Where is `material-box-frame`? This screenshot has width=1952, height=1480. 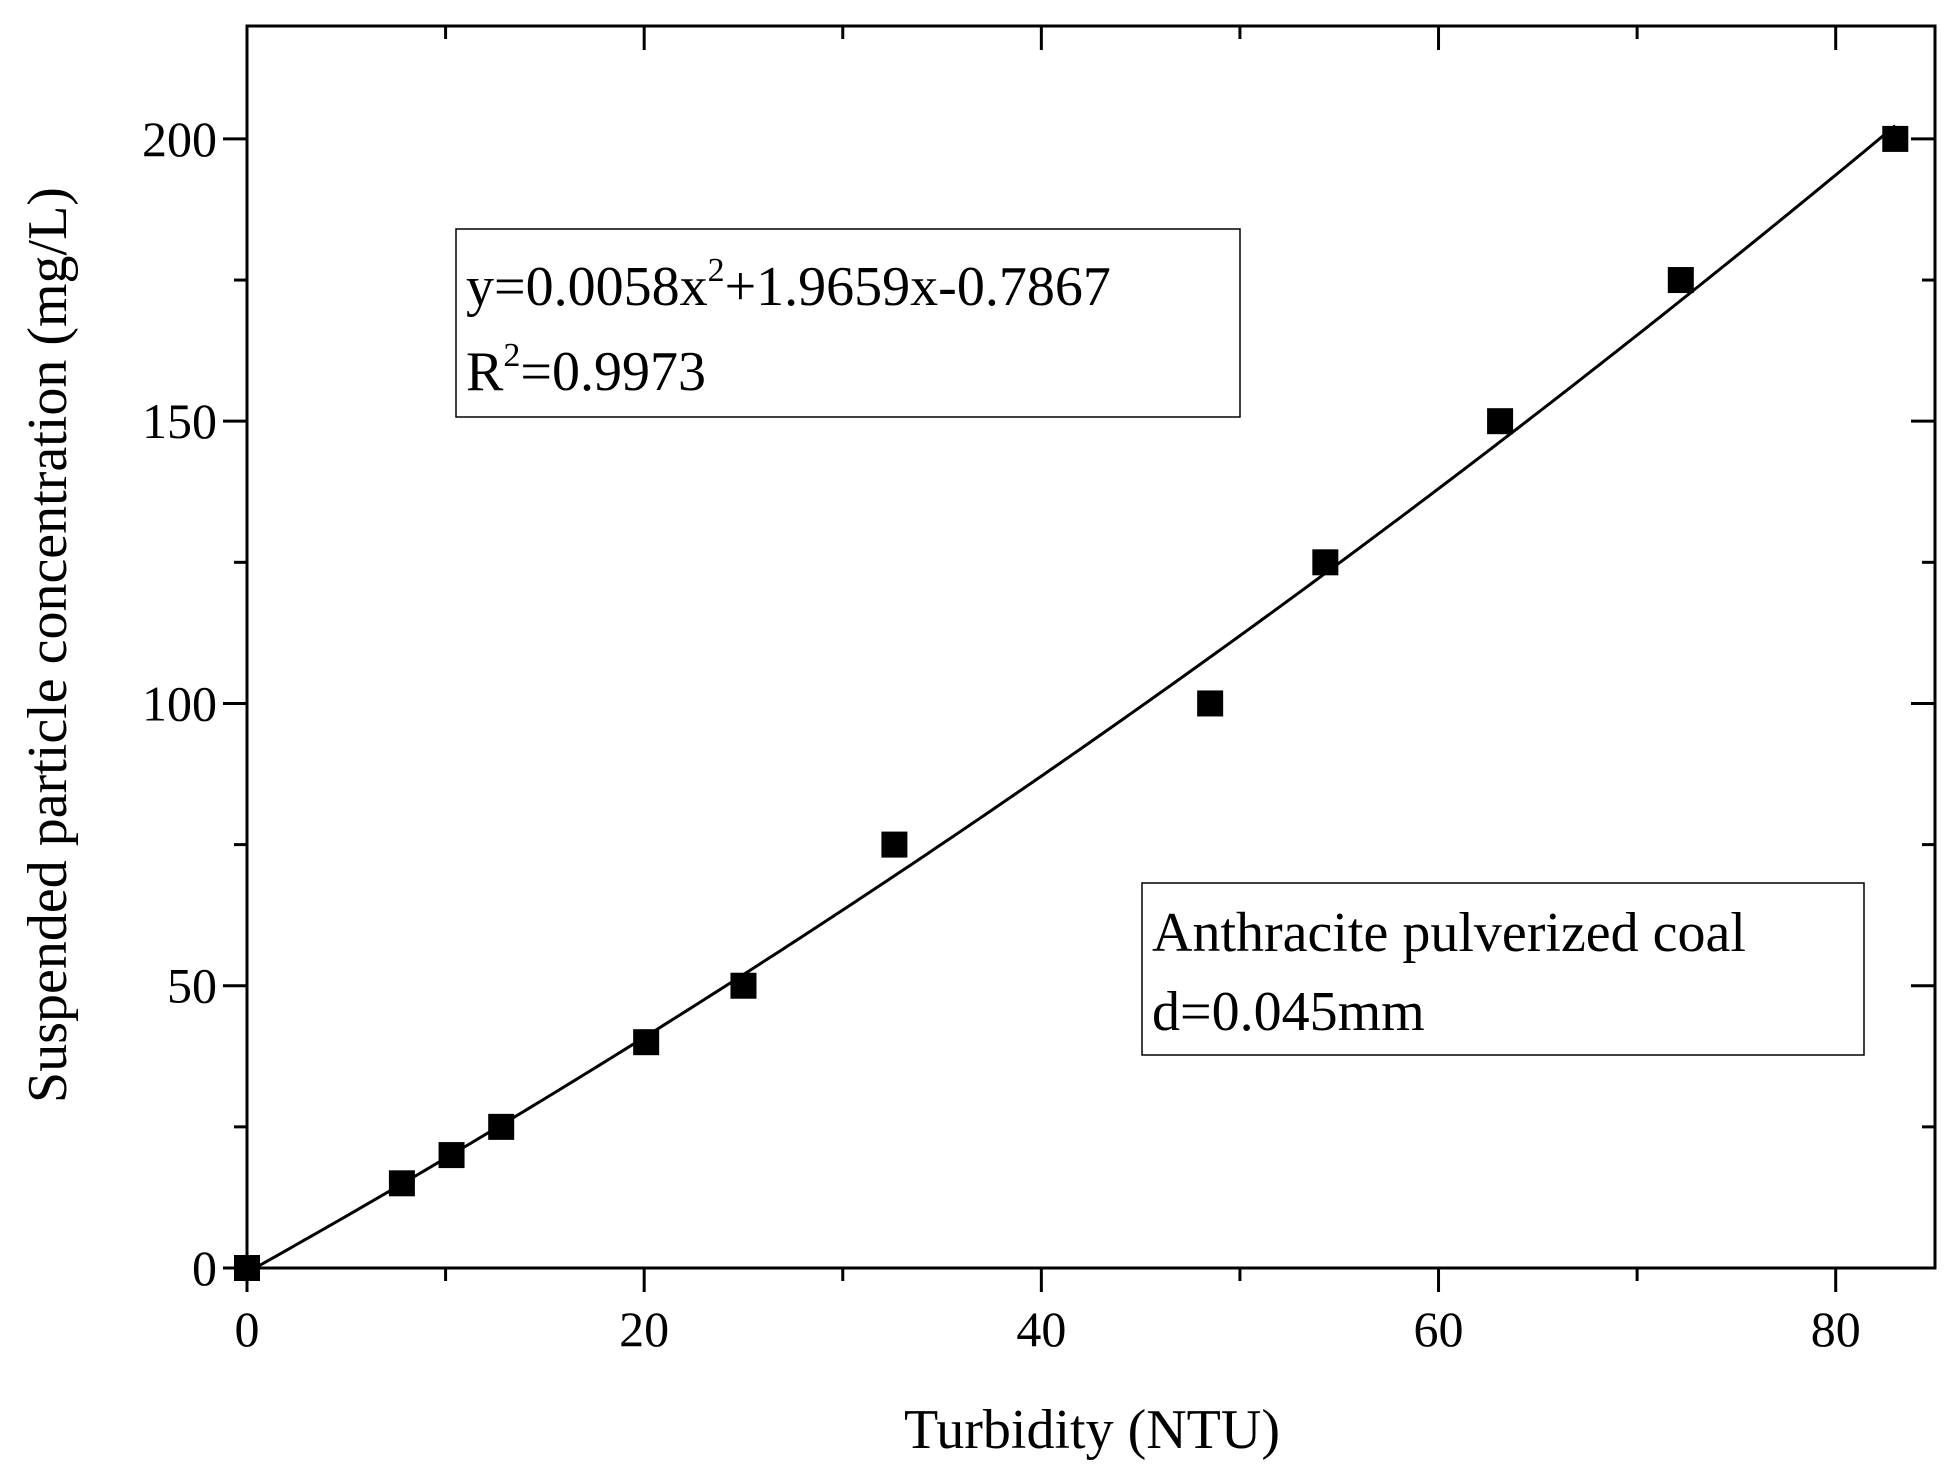
material-box-frame is located at coordinates (1503, 969).